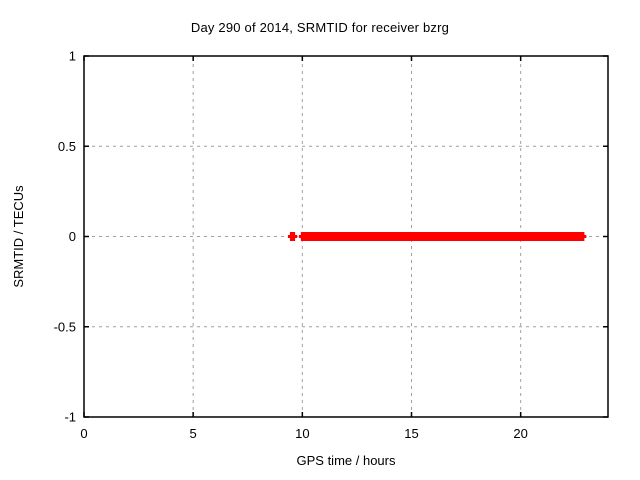 This screenshot has width=640, height=480. Describe the element at coordinates (193, 433) in the screenshot. I see `x-tick-label: 5` at that location.